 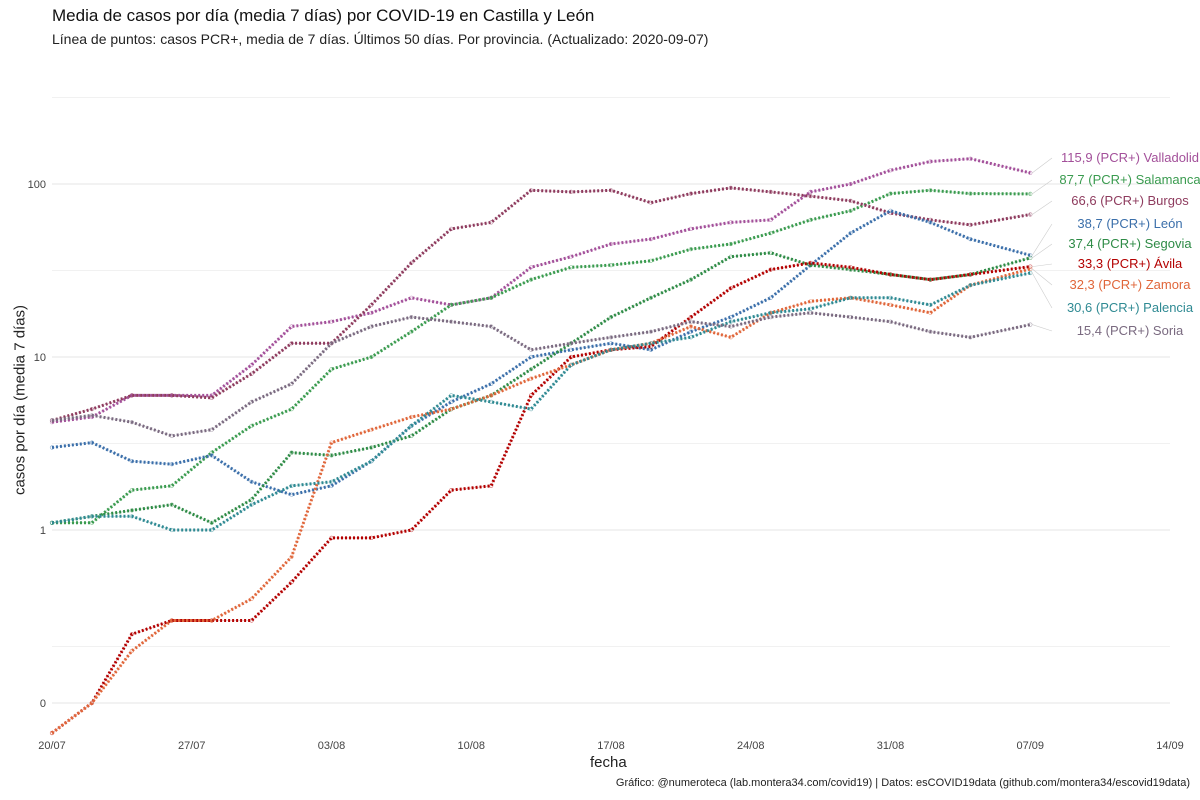 I want to click on series-label-León: 38,7 (PCR+) León, so click(x=1129, y=223).